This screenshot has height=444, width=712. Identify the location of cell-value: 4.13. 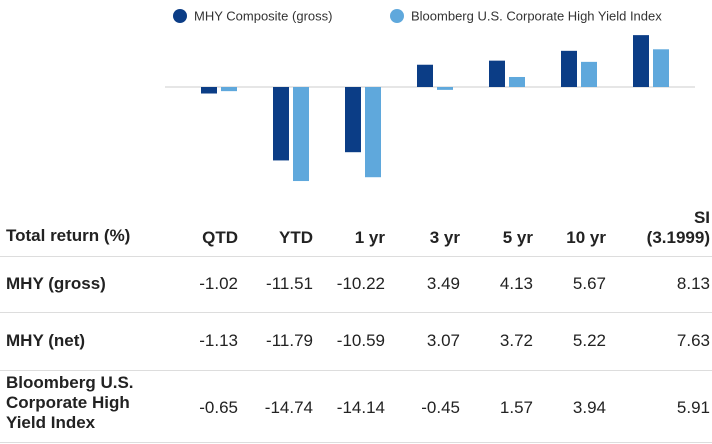
(516, 283).